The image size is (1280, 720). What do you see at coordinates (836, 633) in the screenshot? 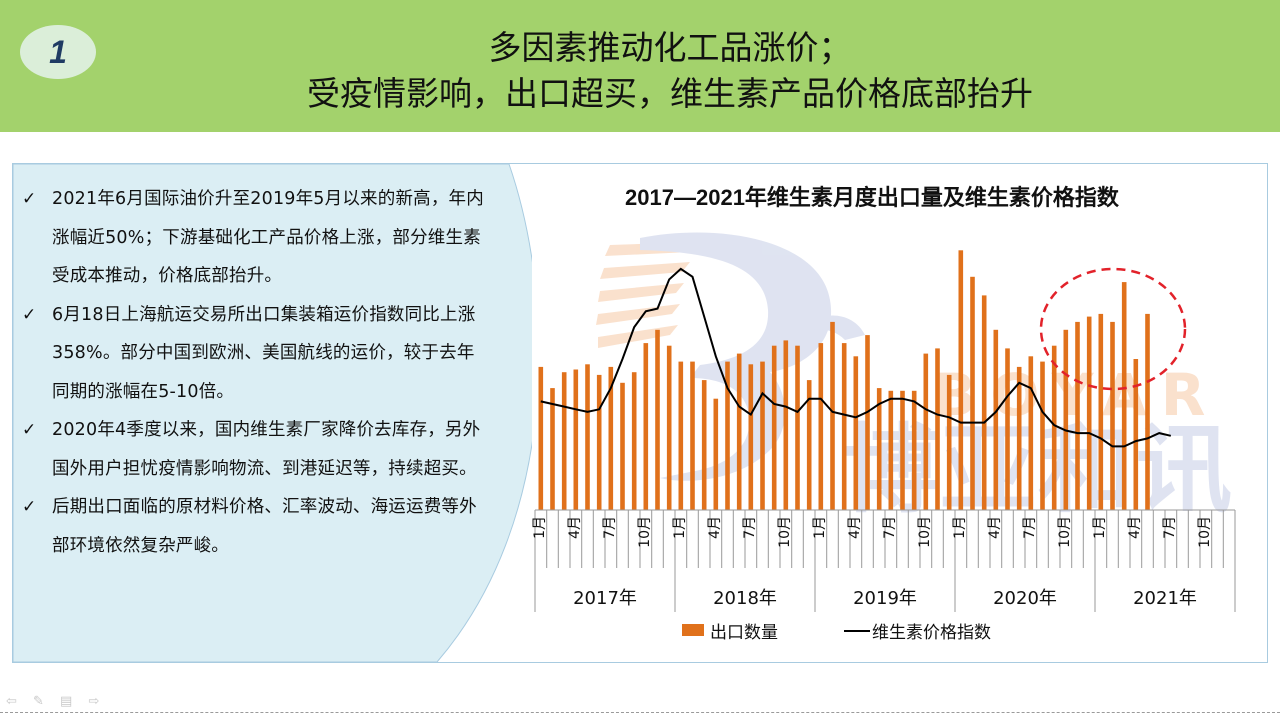
I see `chart-legend: 出口数量 维生素价格指数` at bounding box center [836, 633].